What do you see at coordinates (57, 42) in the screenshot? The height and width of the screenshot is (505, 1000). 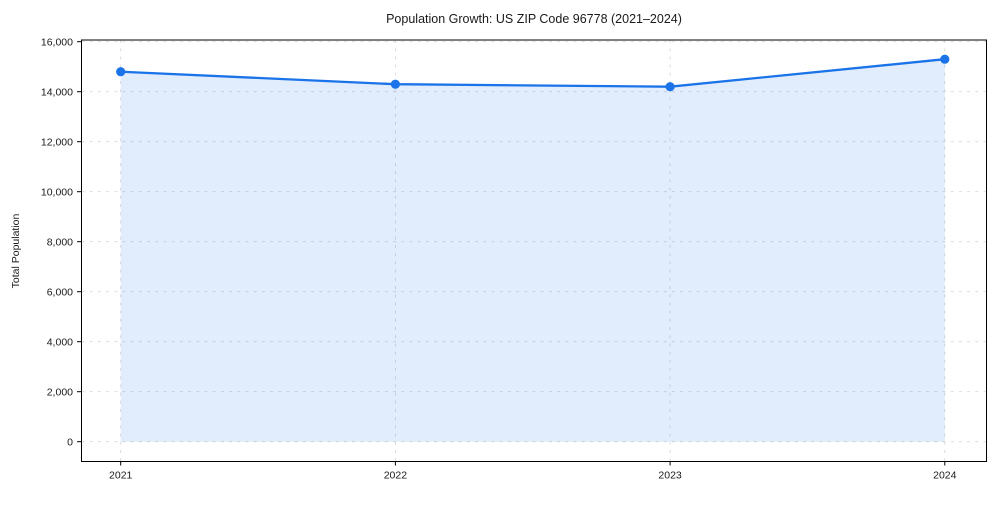 I see `y-tick-label: 16,000` at bounding box center [57, 42].